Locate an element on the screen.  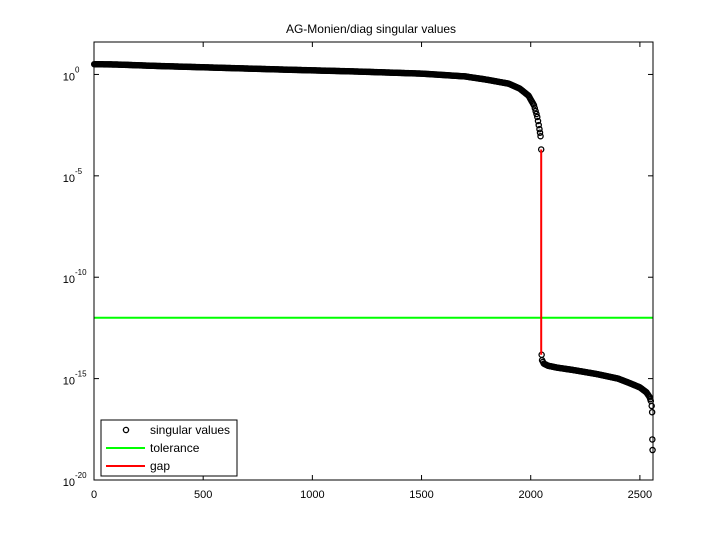
x-tick-label: 0 is located at coordinates (94, 495).